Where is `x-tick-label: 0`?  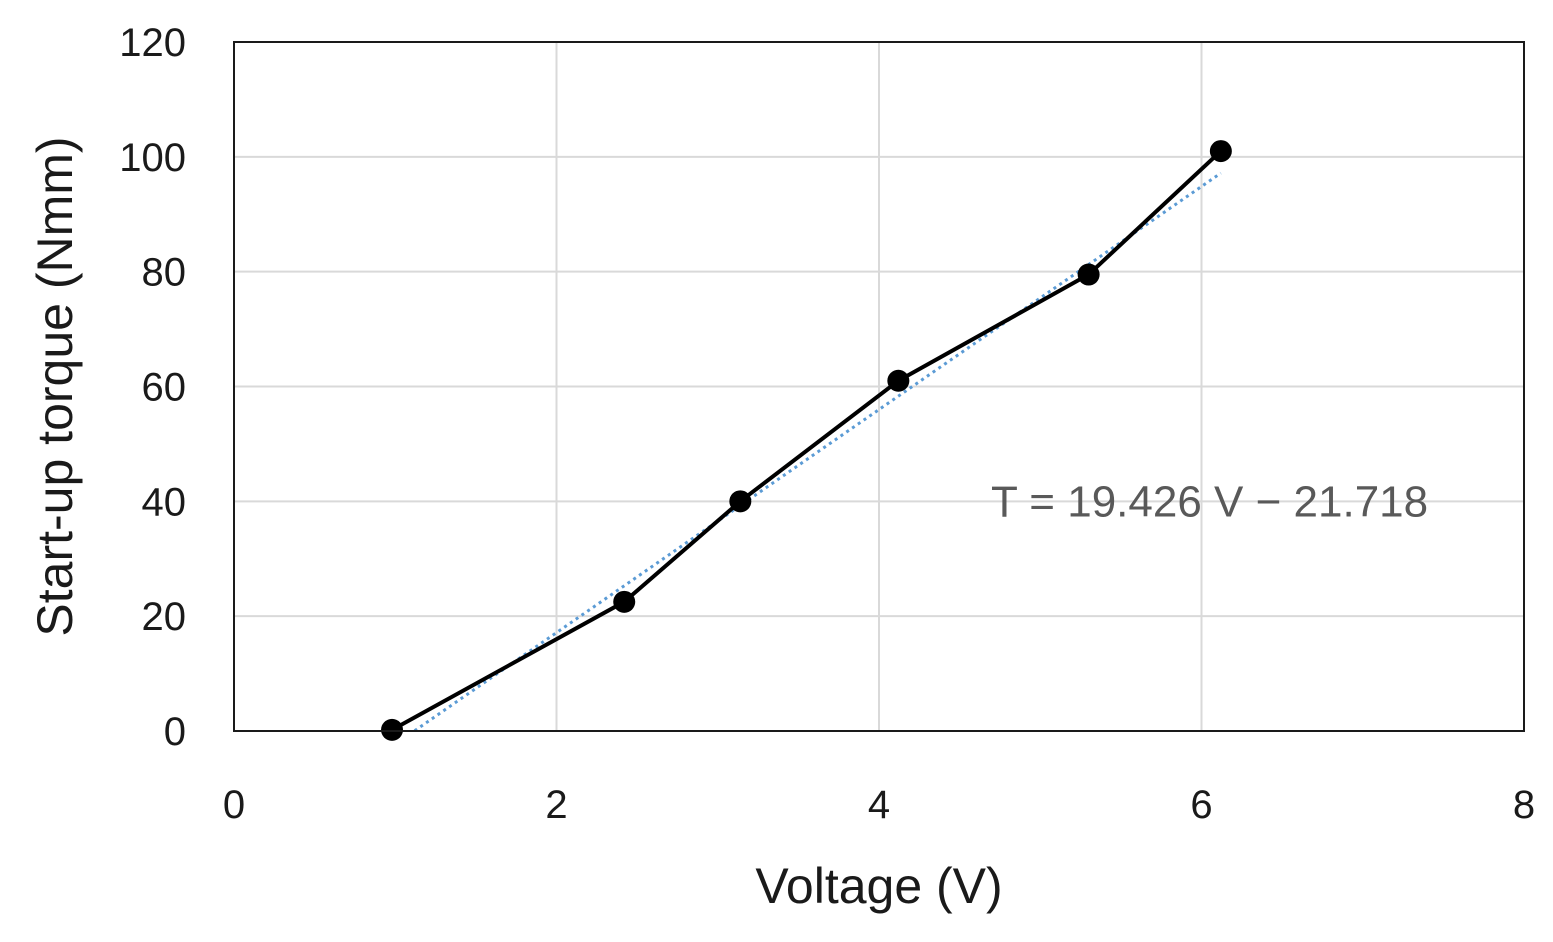
x-tick-label: 0 is located at coordinates (234, 805).